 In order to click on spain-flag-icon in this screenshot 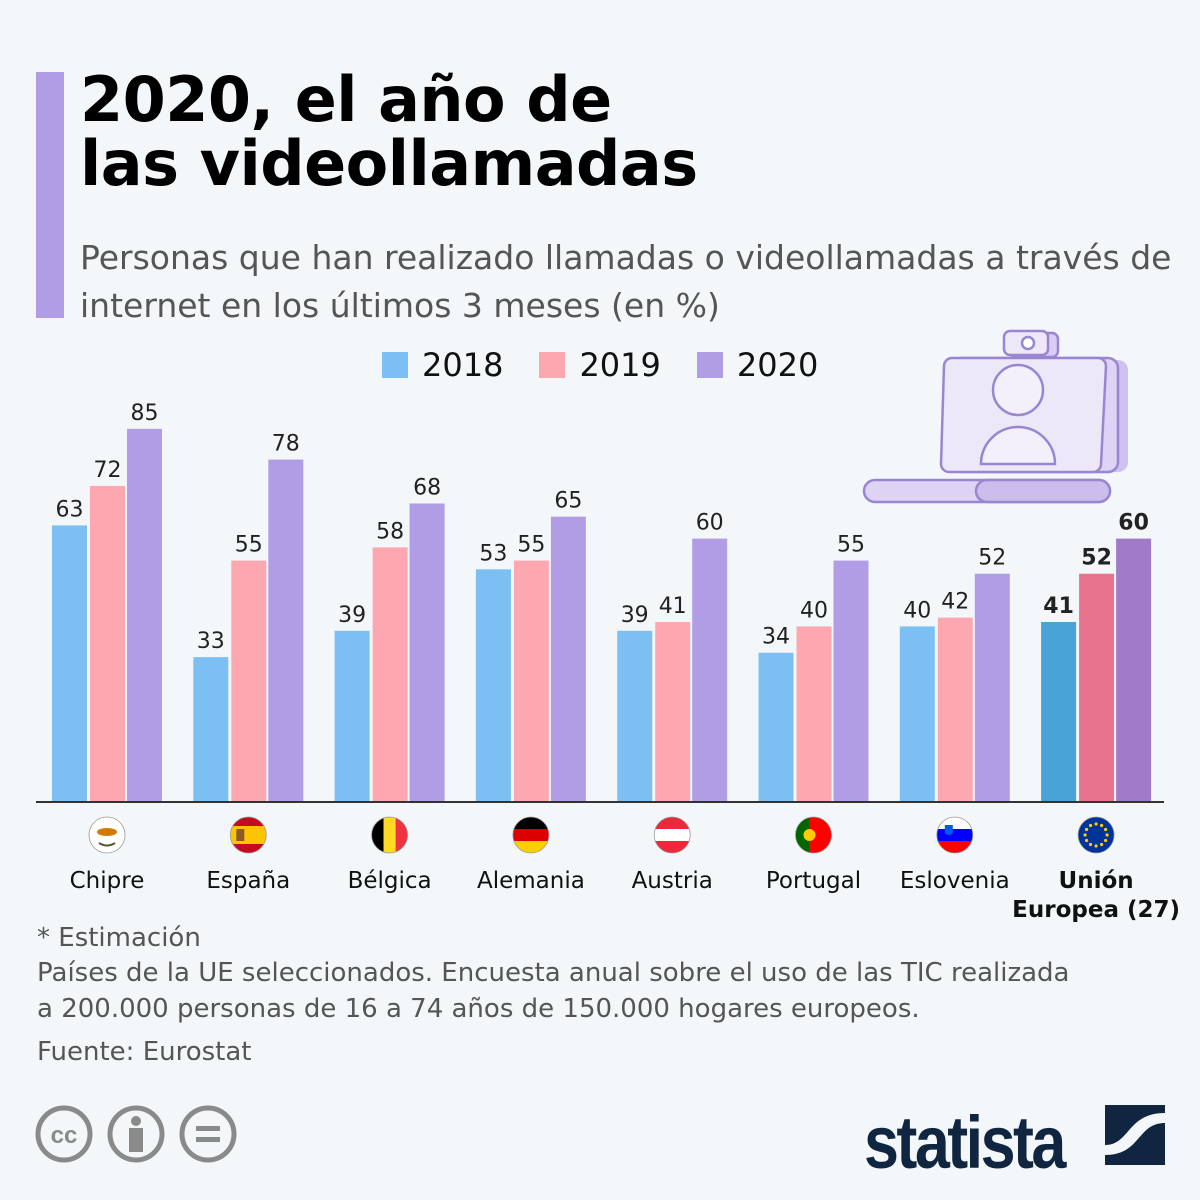, I will do `click(248, 835)`.